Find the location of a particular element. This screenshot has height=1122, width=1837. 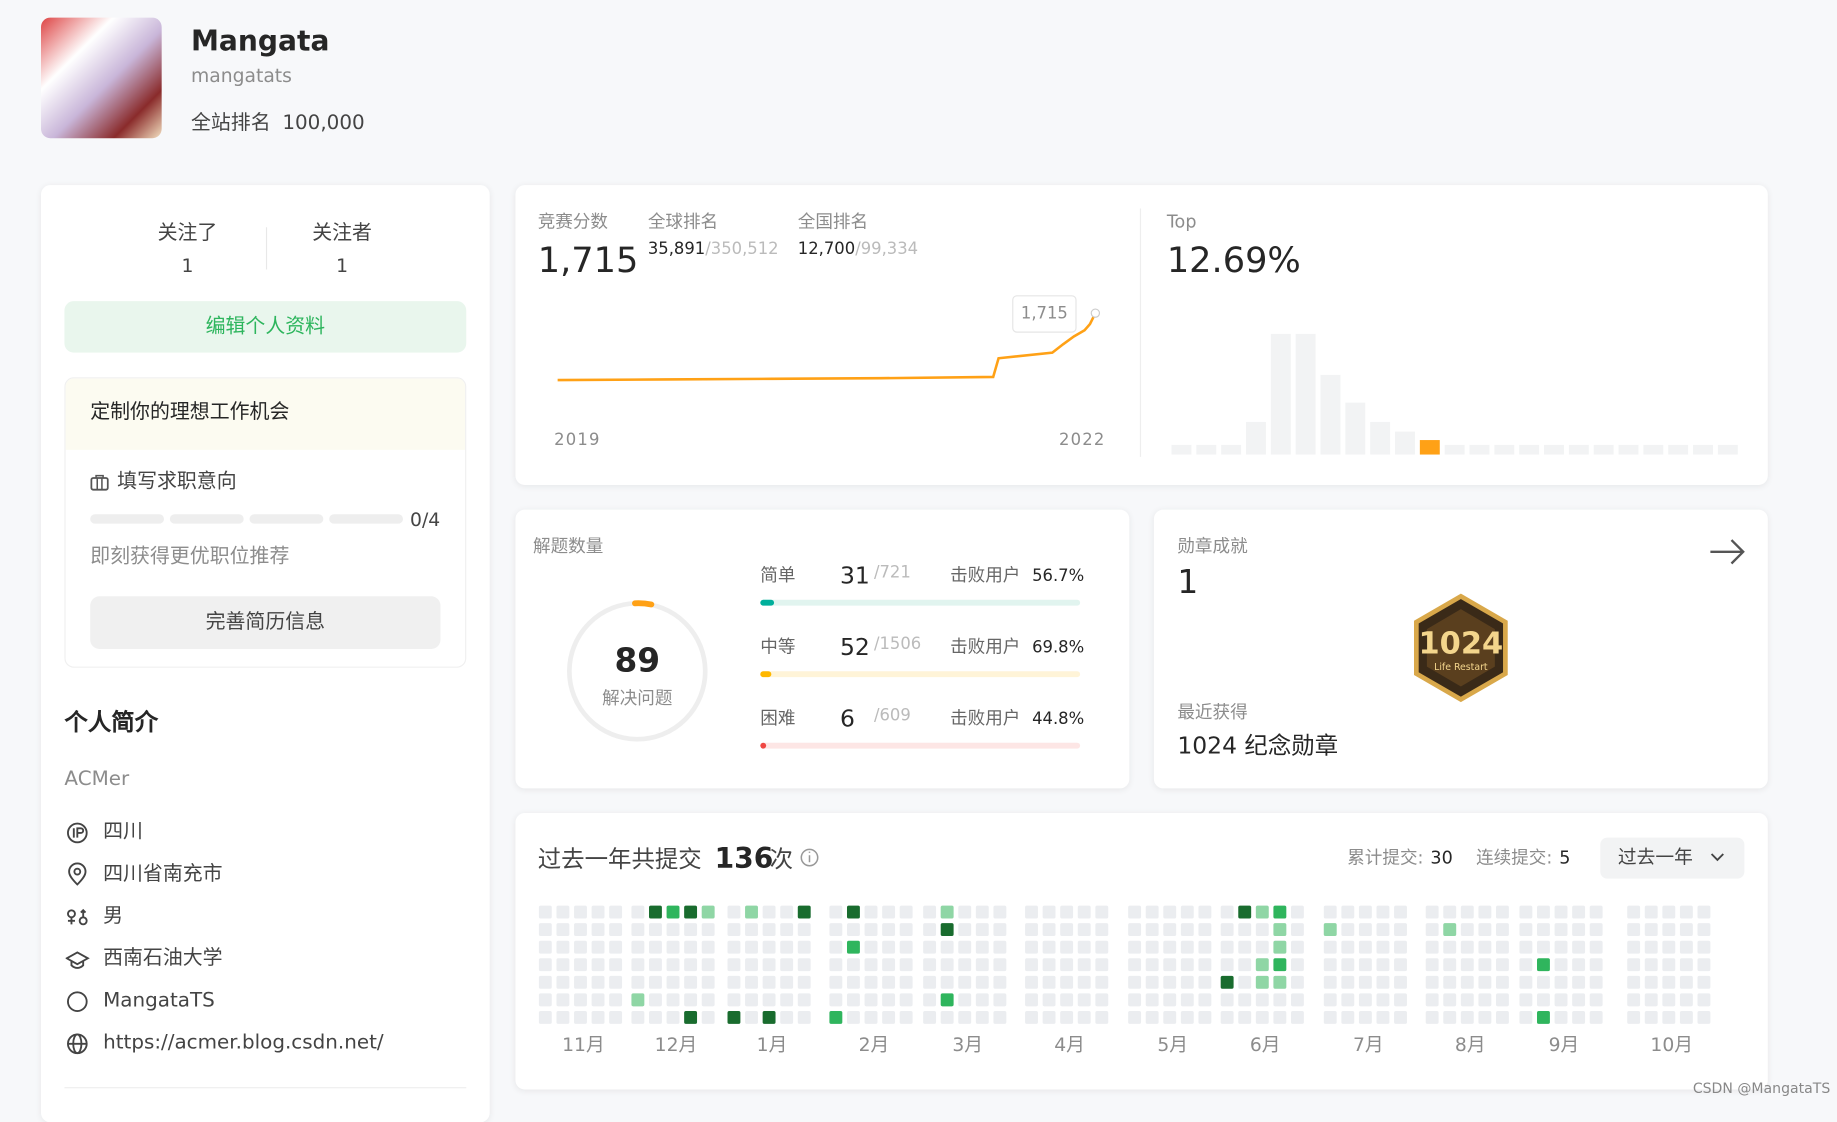

difficulty-name: 简单 is located at coordinates (778, 575).